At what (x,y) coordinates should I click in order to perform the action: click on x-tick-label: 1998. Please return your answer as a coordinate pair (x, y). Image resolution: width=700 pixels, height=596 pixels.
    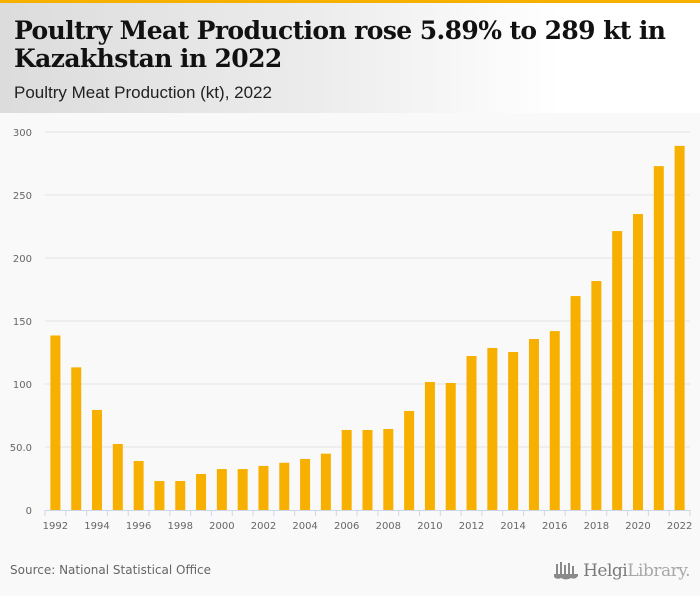
    Looking at the image, I should click on (180, 526).